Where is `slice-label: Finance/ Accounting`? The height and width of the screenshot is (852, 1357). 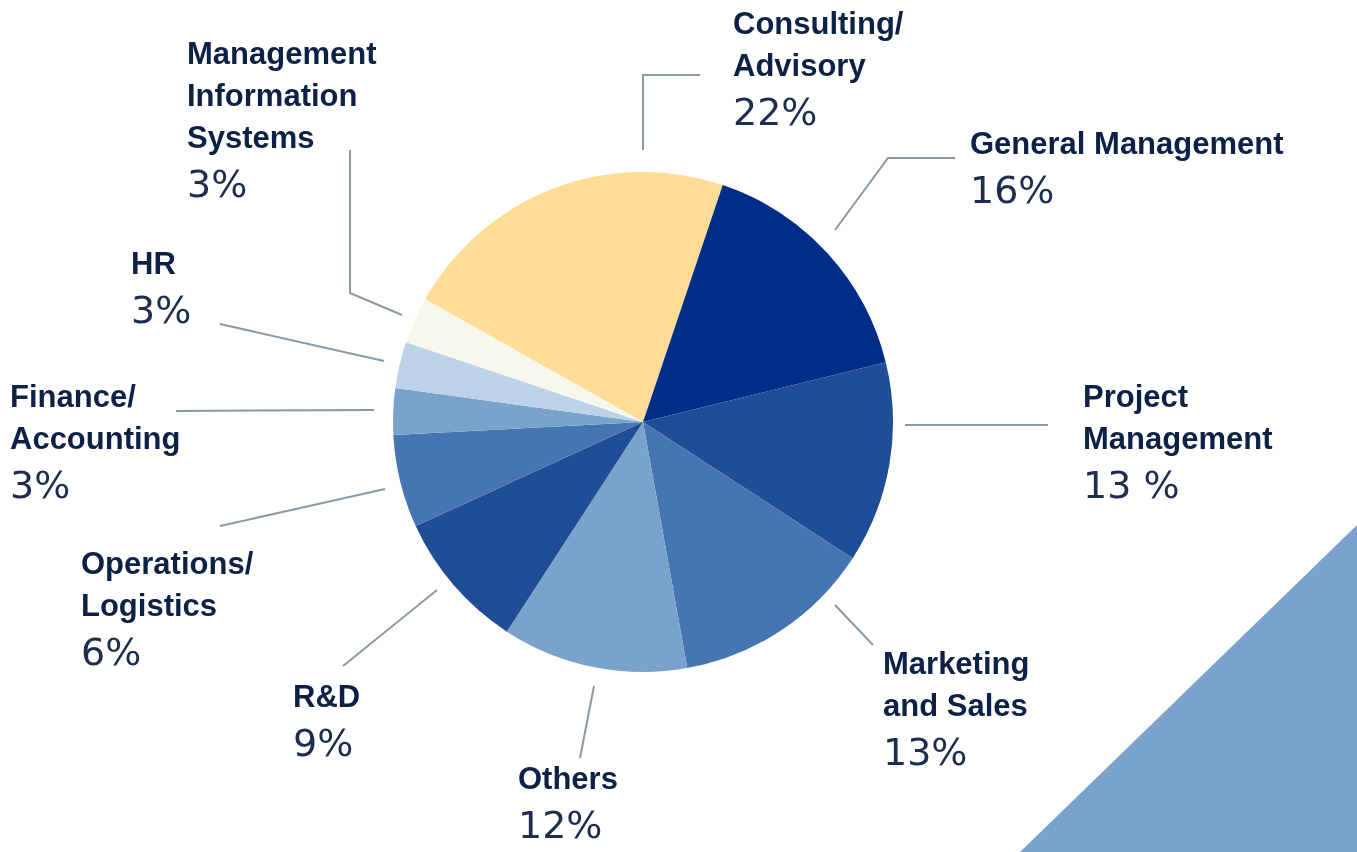 slice-label: Finance/ Accounting is located at coordinates (95, 418).